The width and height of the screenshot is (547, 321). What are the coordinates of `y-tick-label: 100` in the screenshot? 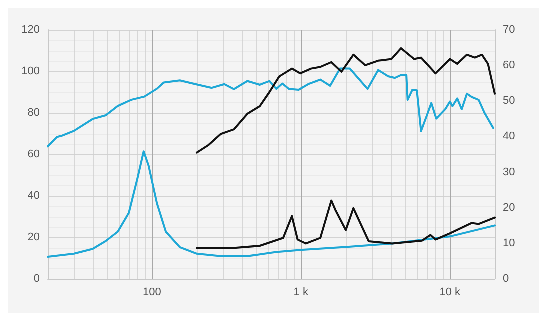 It's located at (31, 72).